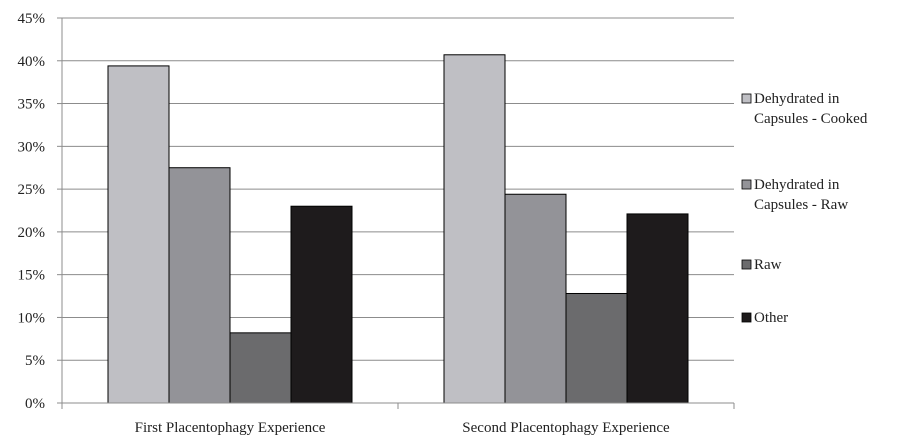 The width and height of the screenshot is (922, 440). Describe the element at coordinates (32, 233) in the screenshot. I see `y-tick-label: 20%` at that location.